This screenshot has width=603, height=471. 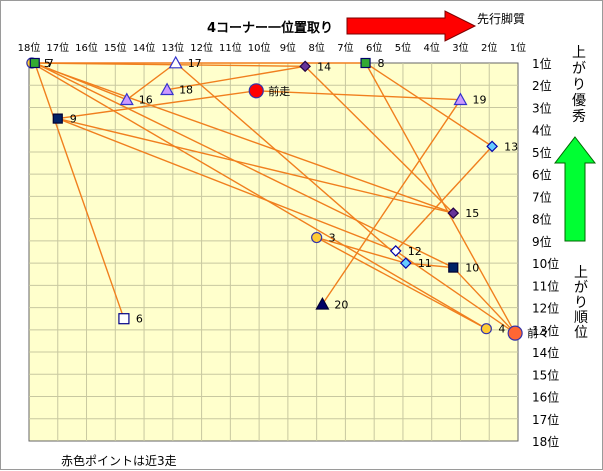 What do you see at coordinates (195, 63) in the screenshot?
I see `data-label: 17` at bounding box center [195, 63].